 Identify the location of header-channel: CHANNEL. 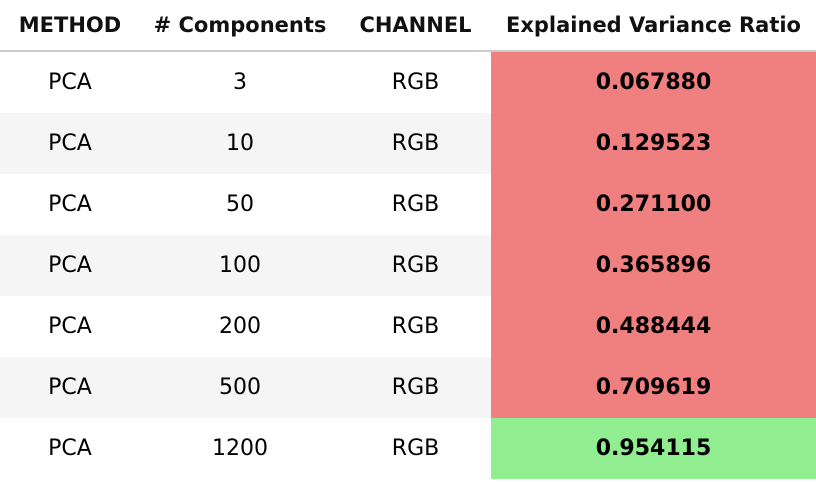
(415, 26).